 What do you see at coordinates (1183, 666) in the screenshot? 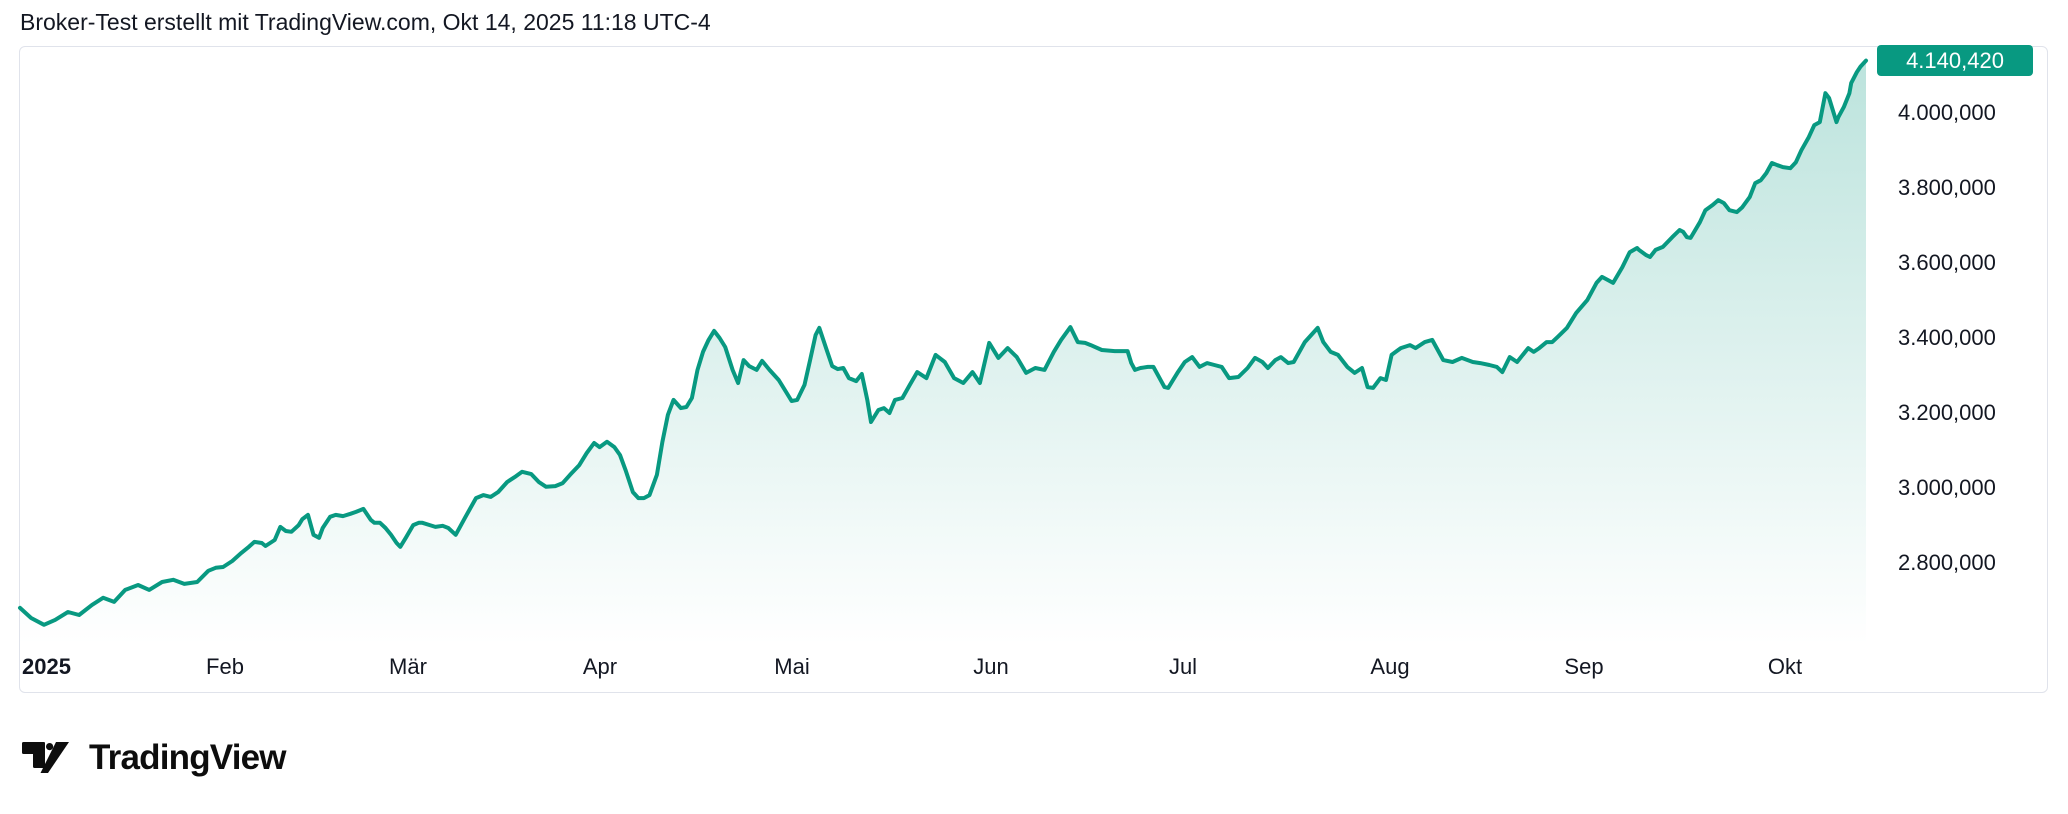
I see `time-tick-label: Jul` at bounding box center [1183, 666].